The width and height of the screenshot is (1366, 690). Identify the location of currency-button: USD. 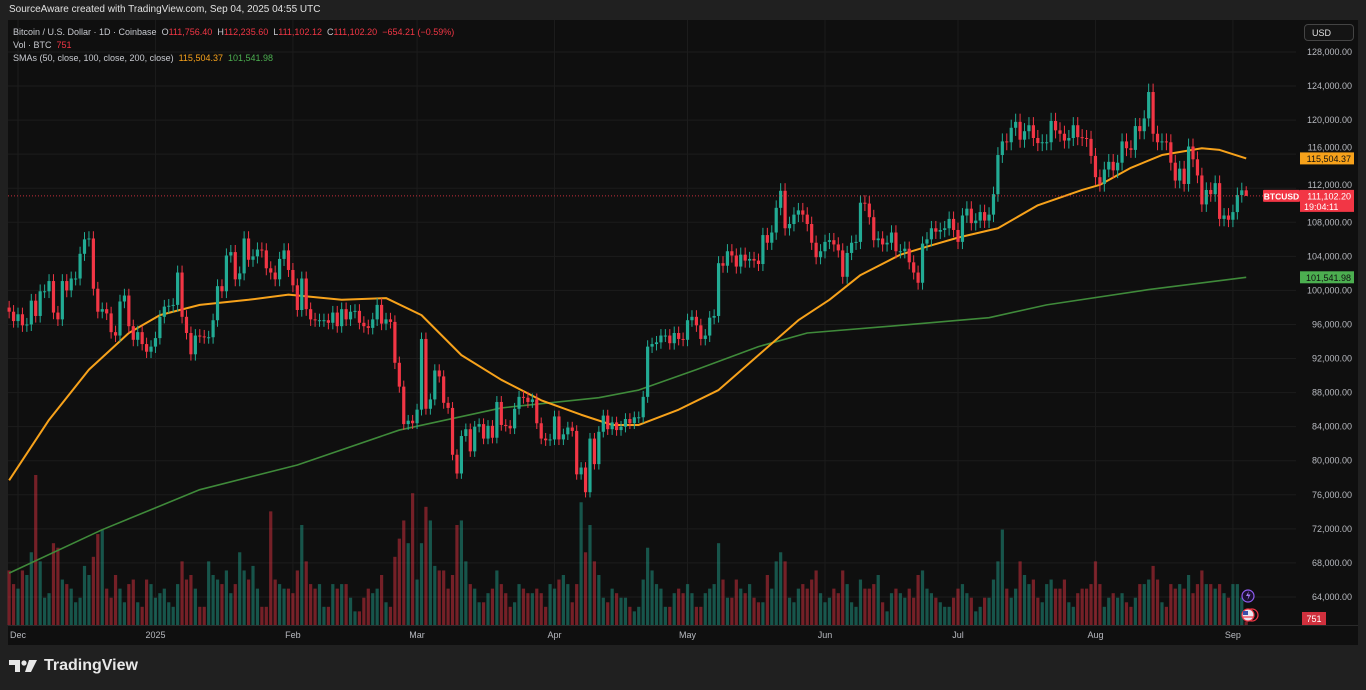
(1329, 32).